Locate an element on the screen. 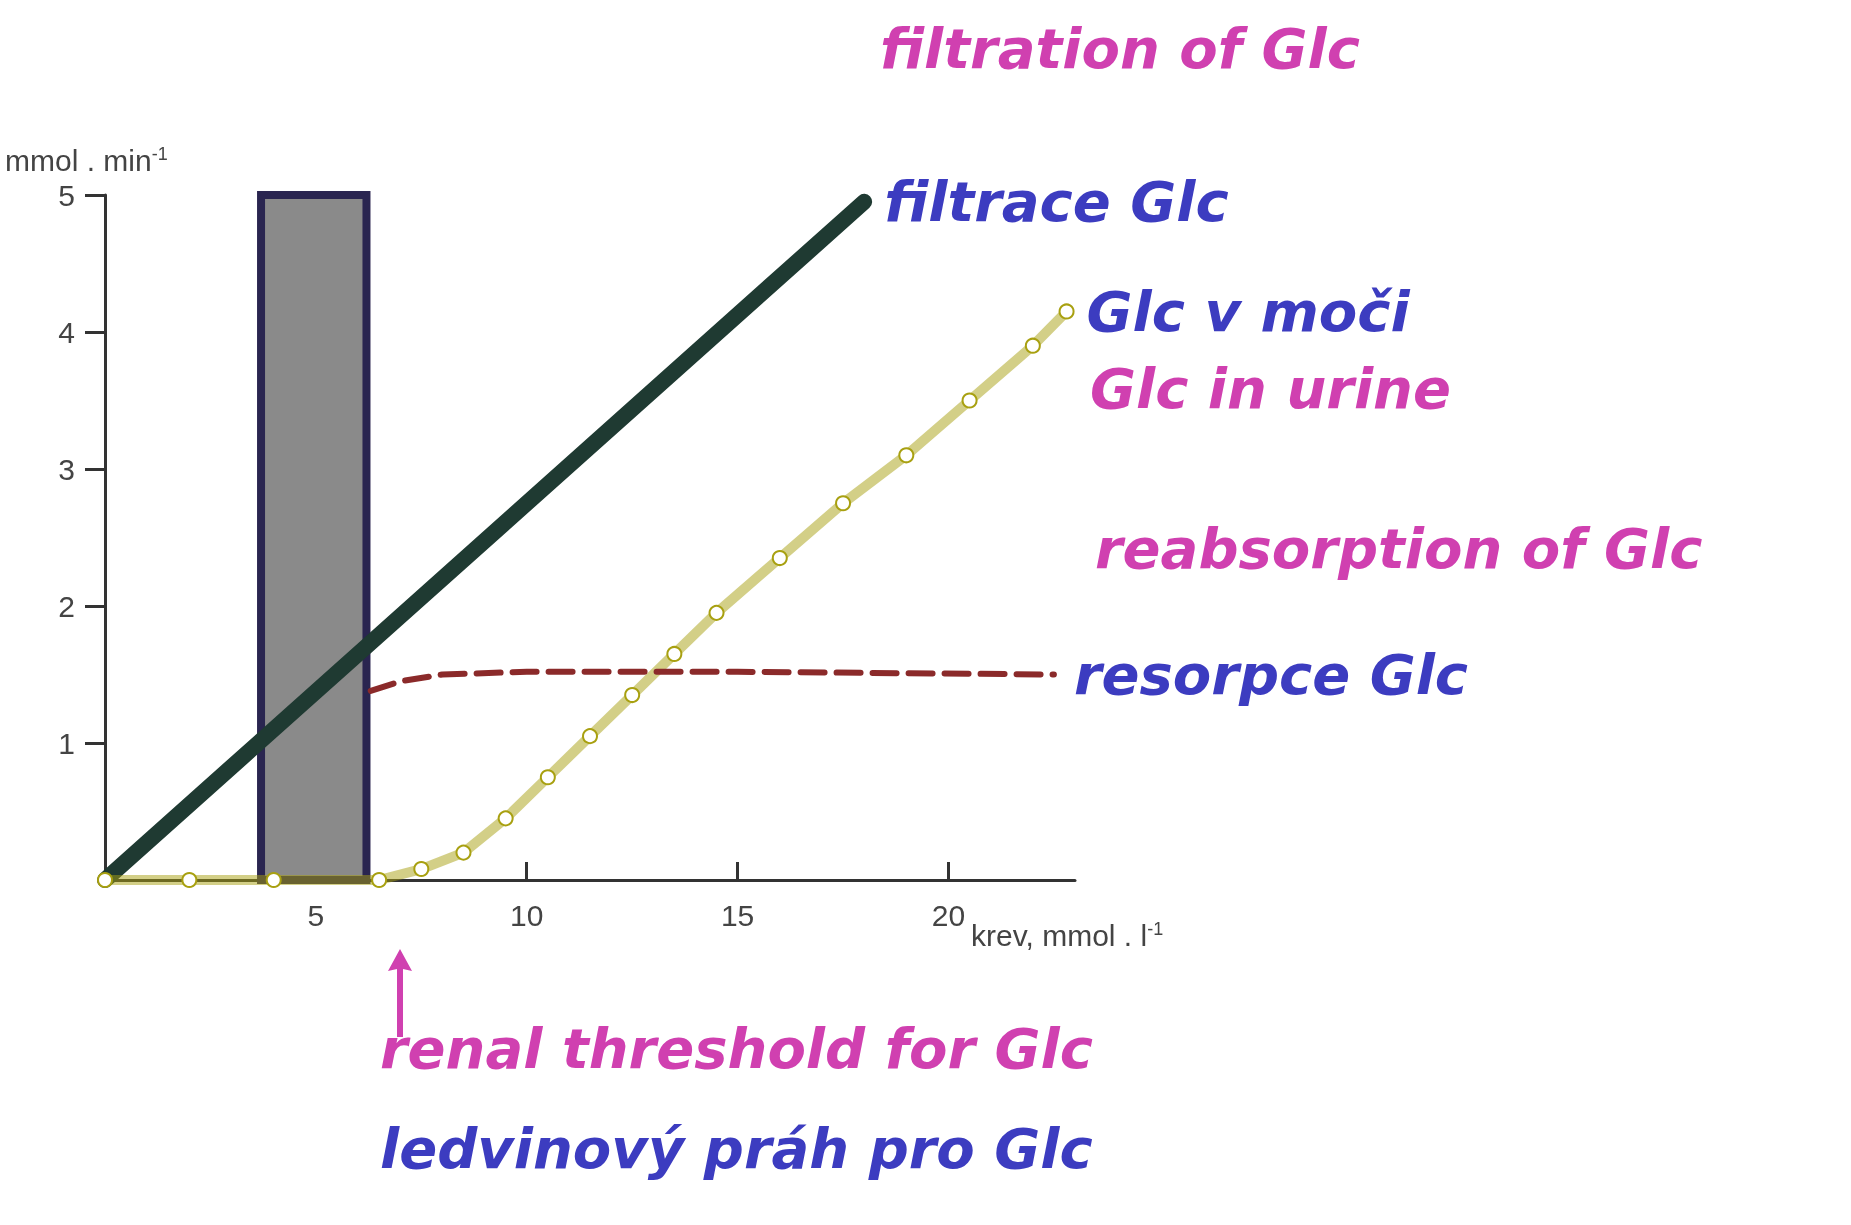 Image resolution: width=1851 pixels, height=1225 pixels. series-label: resorpce Glc is located at coordinates (1271, 674).